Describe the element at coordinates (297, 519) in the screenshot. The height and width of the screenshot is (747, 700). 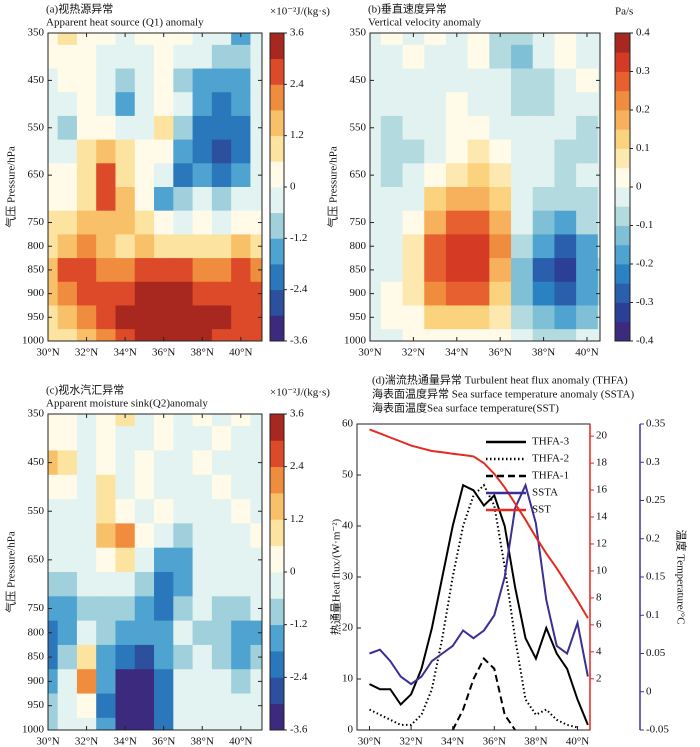
I see `colorbar-tick-label: 1.2` at that location.